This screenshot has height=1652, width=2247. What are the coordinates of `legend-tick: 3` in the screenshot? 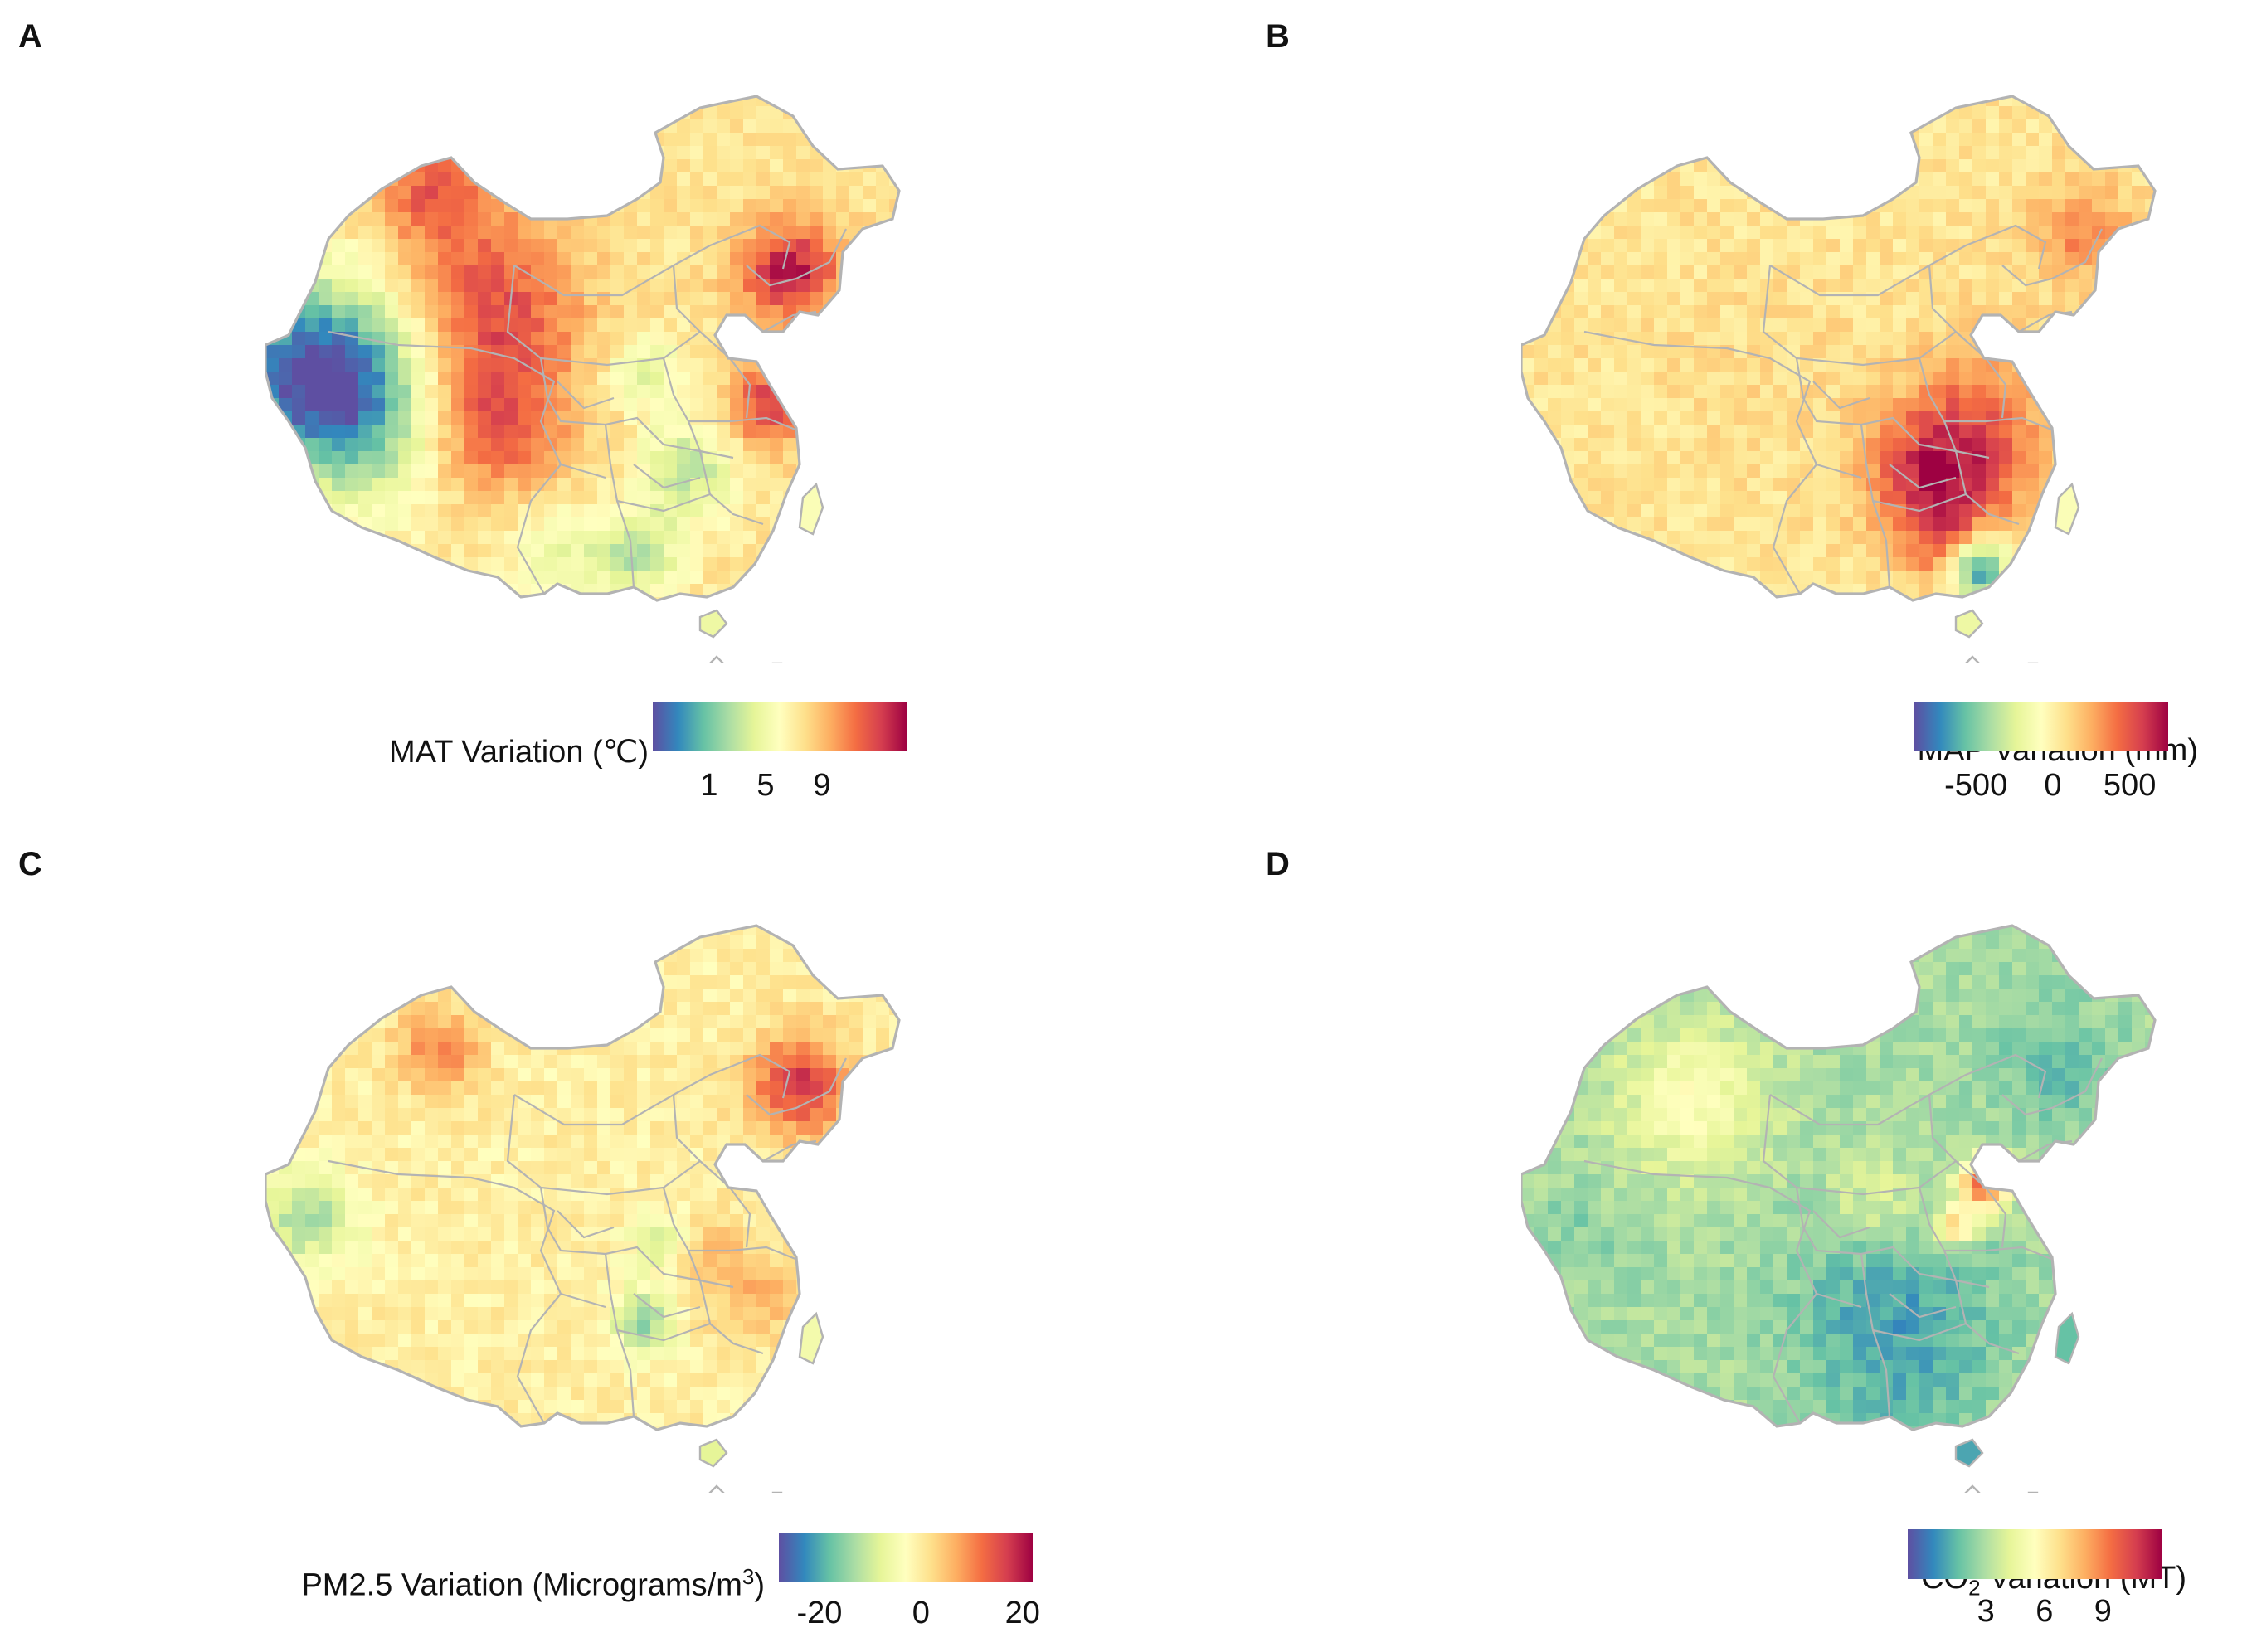 It's located at (1986, 1611).